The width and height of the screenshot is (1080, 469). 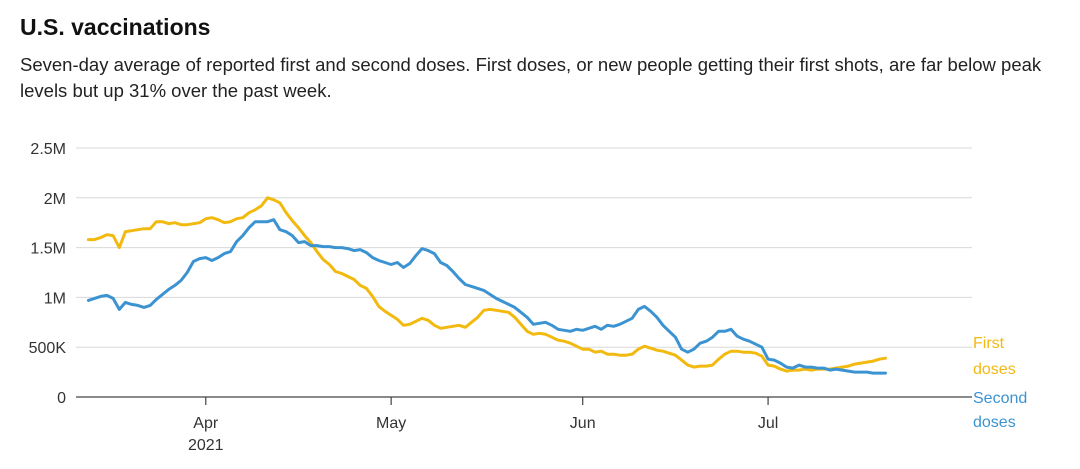 I want to click on y-tick-label: 1.5M, so click(x=48, y=249).